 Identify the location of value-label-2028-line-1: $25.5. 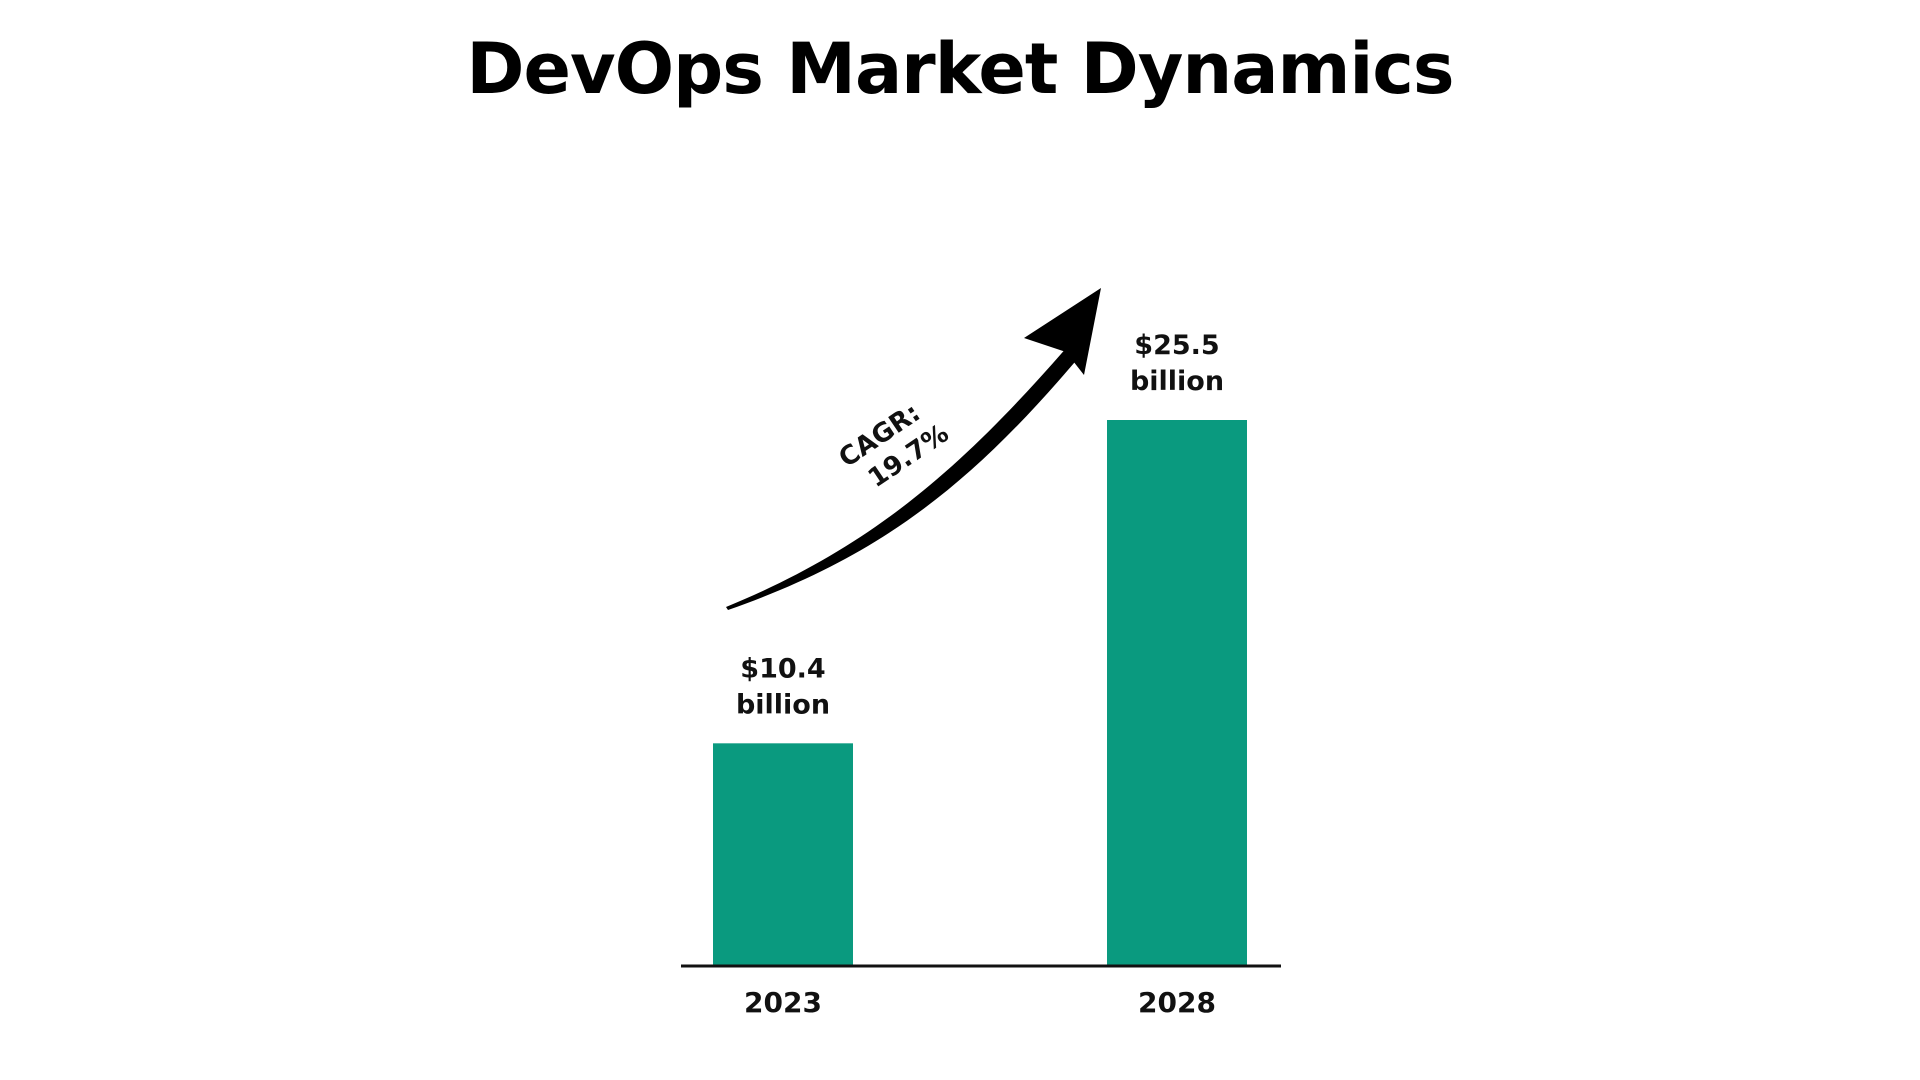
(1176, 345).